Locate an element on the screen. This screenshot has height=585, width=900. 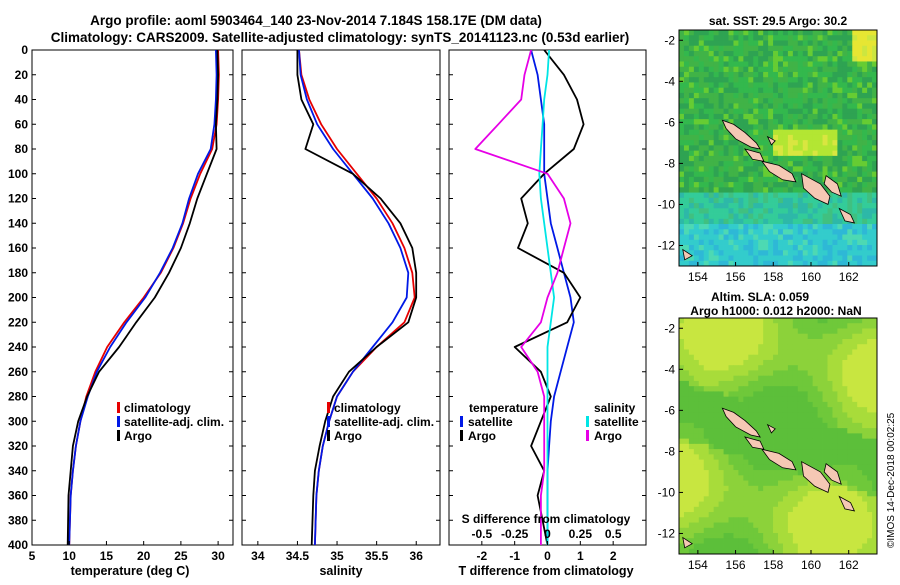
x-tick-label: 1 is located at coordinates (580, 556).